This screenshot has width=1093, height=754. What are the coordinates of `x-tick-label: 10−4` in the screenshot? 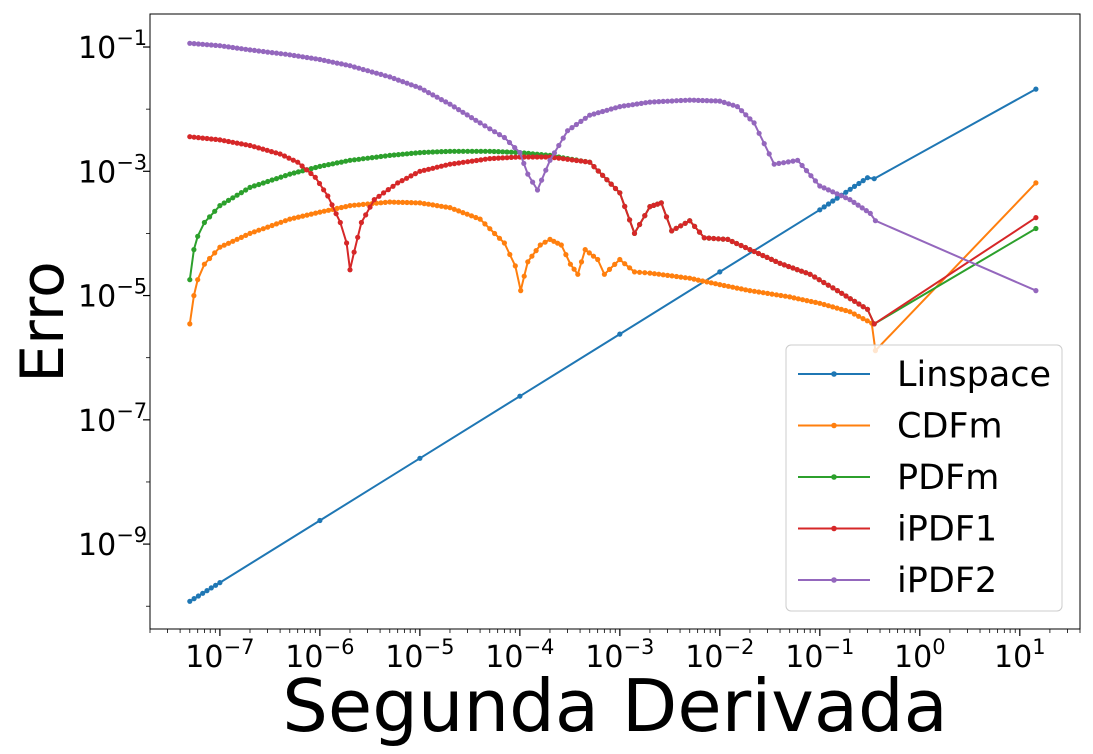 It's located at (519, 655).